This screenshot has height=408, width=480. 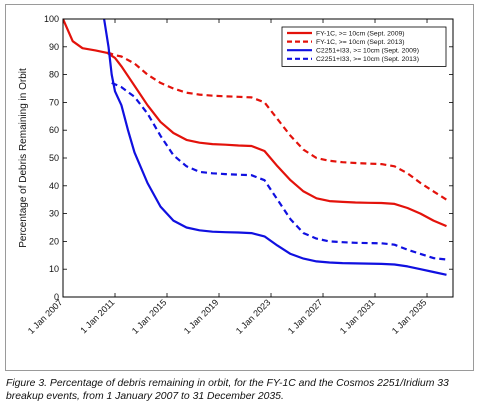 I want to click on y-tick-label: 0, so click(x=56, y=297).